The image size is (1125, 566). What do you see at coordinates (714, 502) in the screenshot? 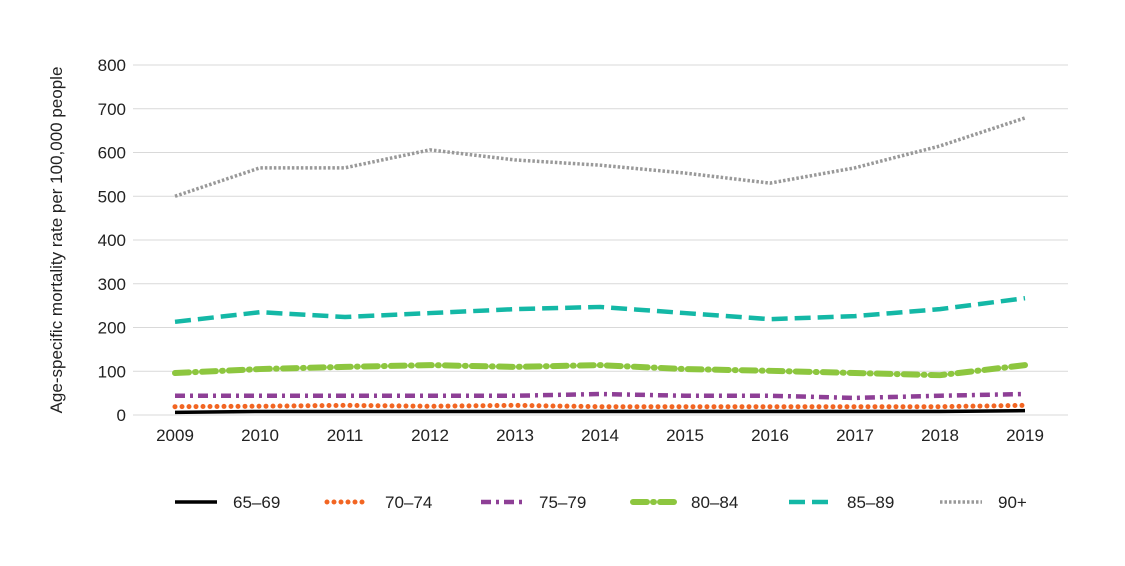
I see `legend-label: 80–84` at bounding box center [714, 502].